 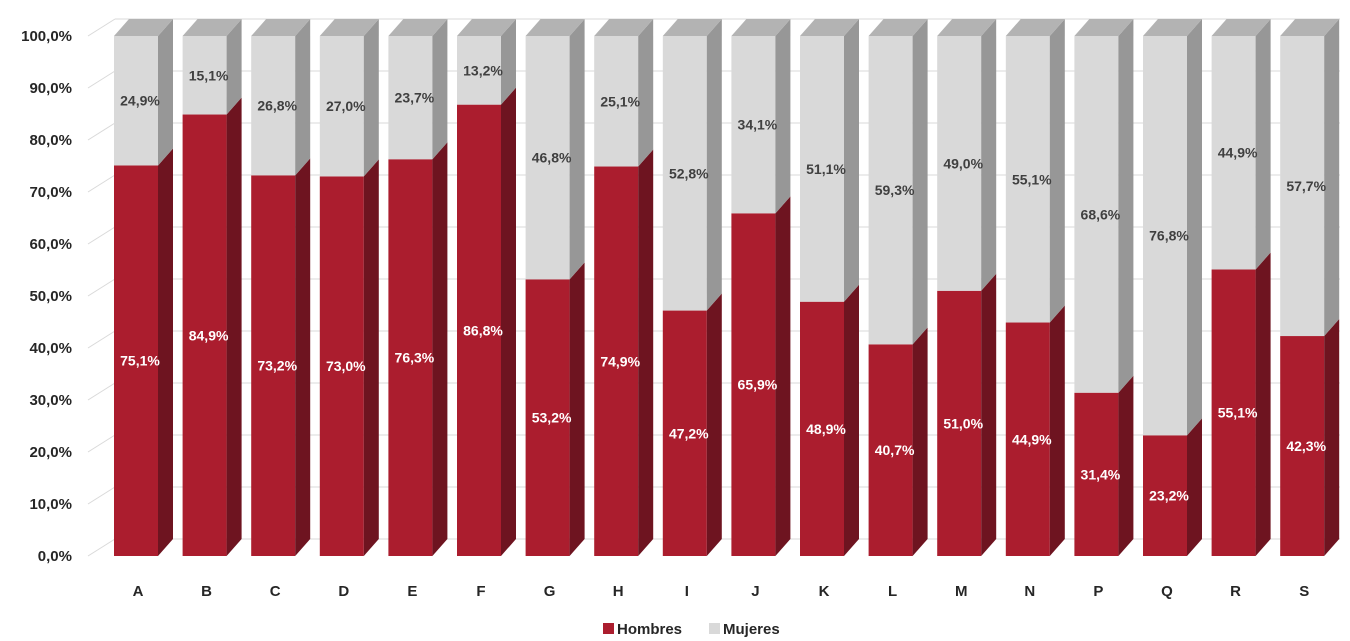 I want to click on y-tick-label: 80,0%, so click(x=50, y=140).